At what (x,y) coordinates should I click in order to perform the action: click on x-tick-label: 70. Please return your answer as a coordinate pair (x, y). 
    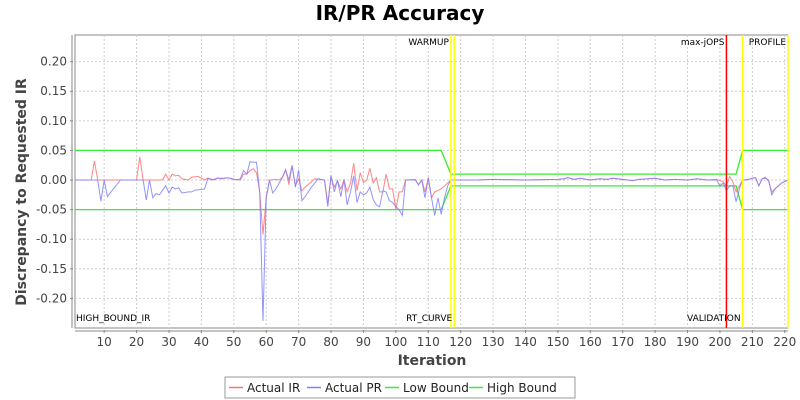
    Looking at the image, I should click on (298, 342).